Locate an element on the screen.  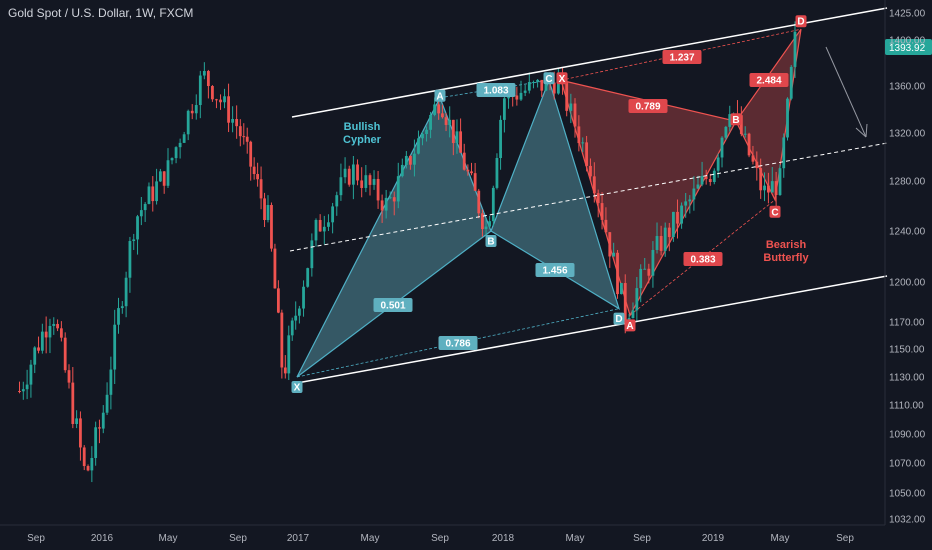
x-tick-label: Sep is located at coordinates (238, 538).